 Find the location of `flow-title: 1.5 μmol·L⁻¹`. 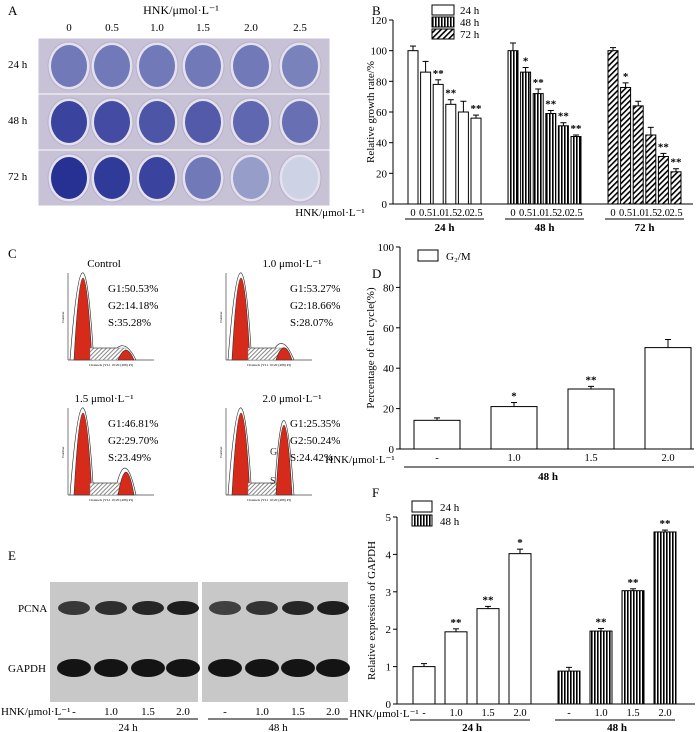

flow-title: 1.5 μmol·L⁻¹ is located at coordinates (104, 399).